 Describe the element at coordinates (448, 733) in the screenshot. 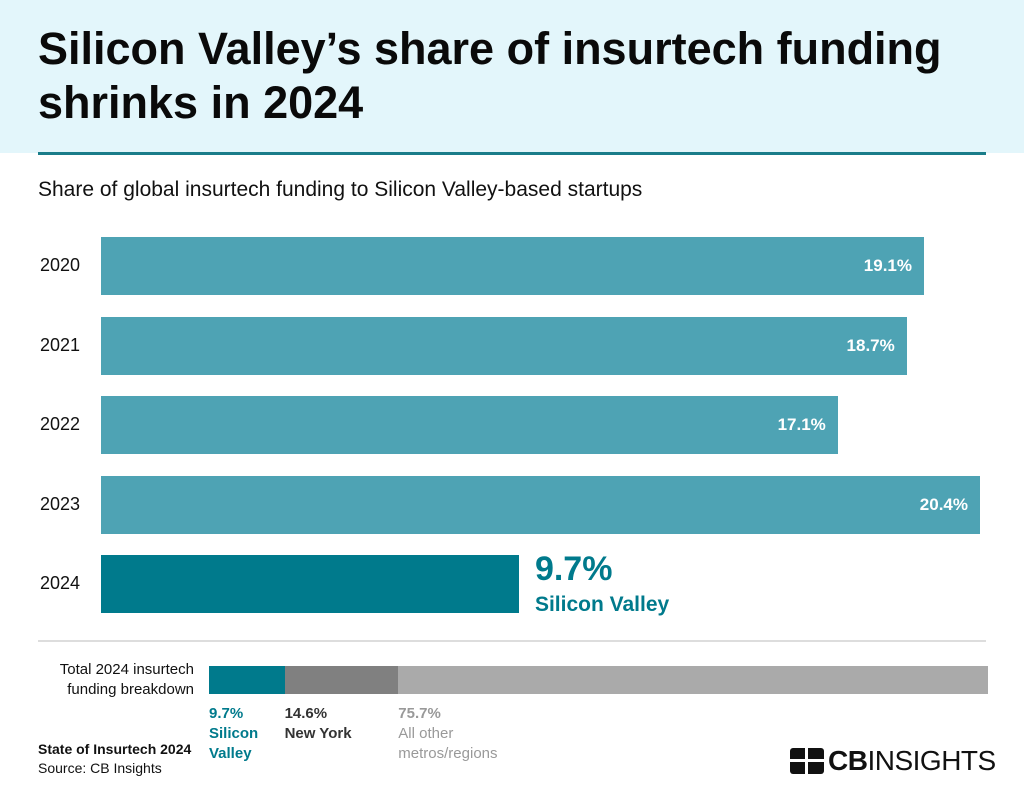

I see `legend-entry: 75.7% All other metros/regions` at that location.